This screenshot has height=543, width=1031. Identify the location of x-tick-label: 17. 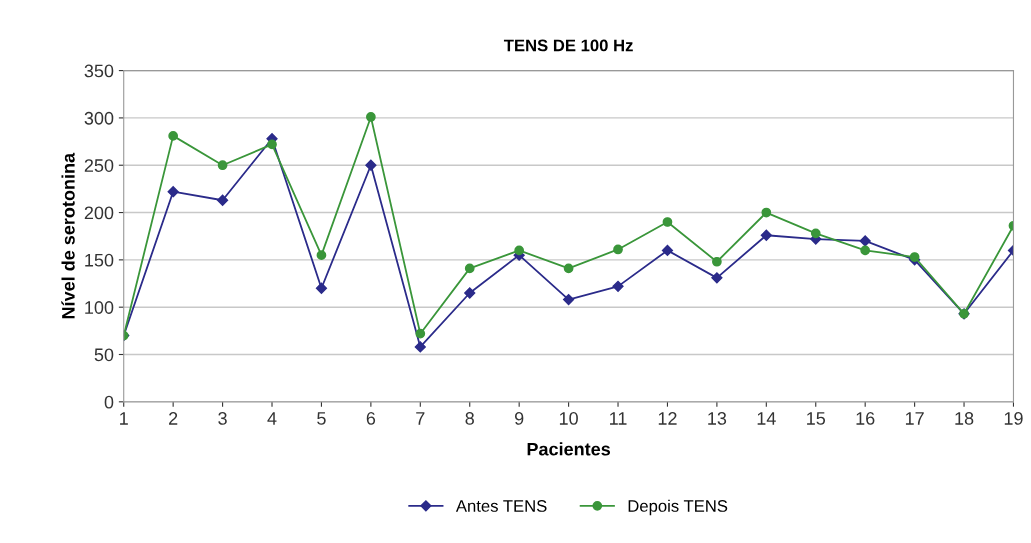
(914, 418).